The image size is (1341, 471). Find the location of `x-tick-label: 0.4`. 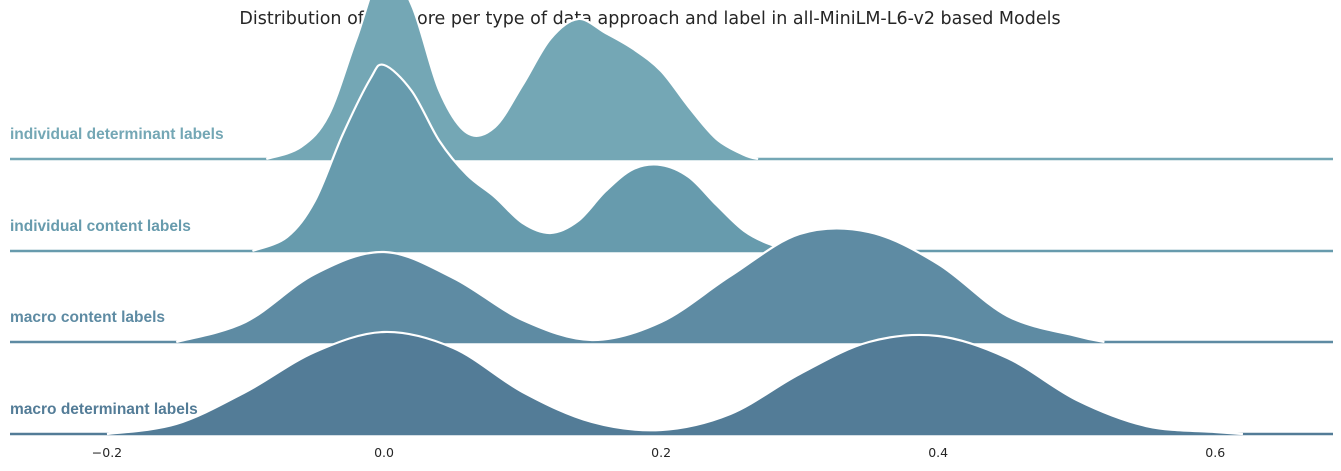

x-tick-label: 0.4 is located at coordinates (938, 452).